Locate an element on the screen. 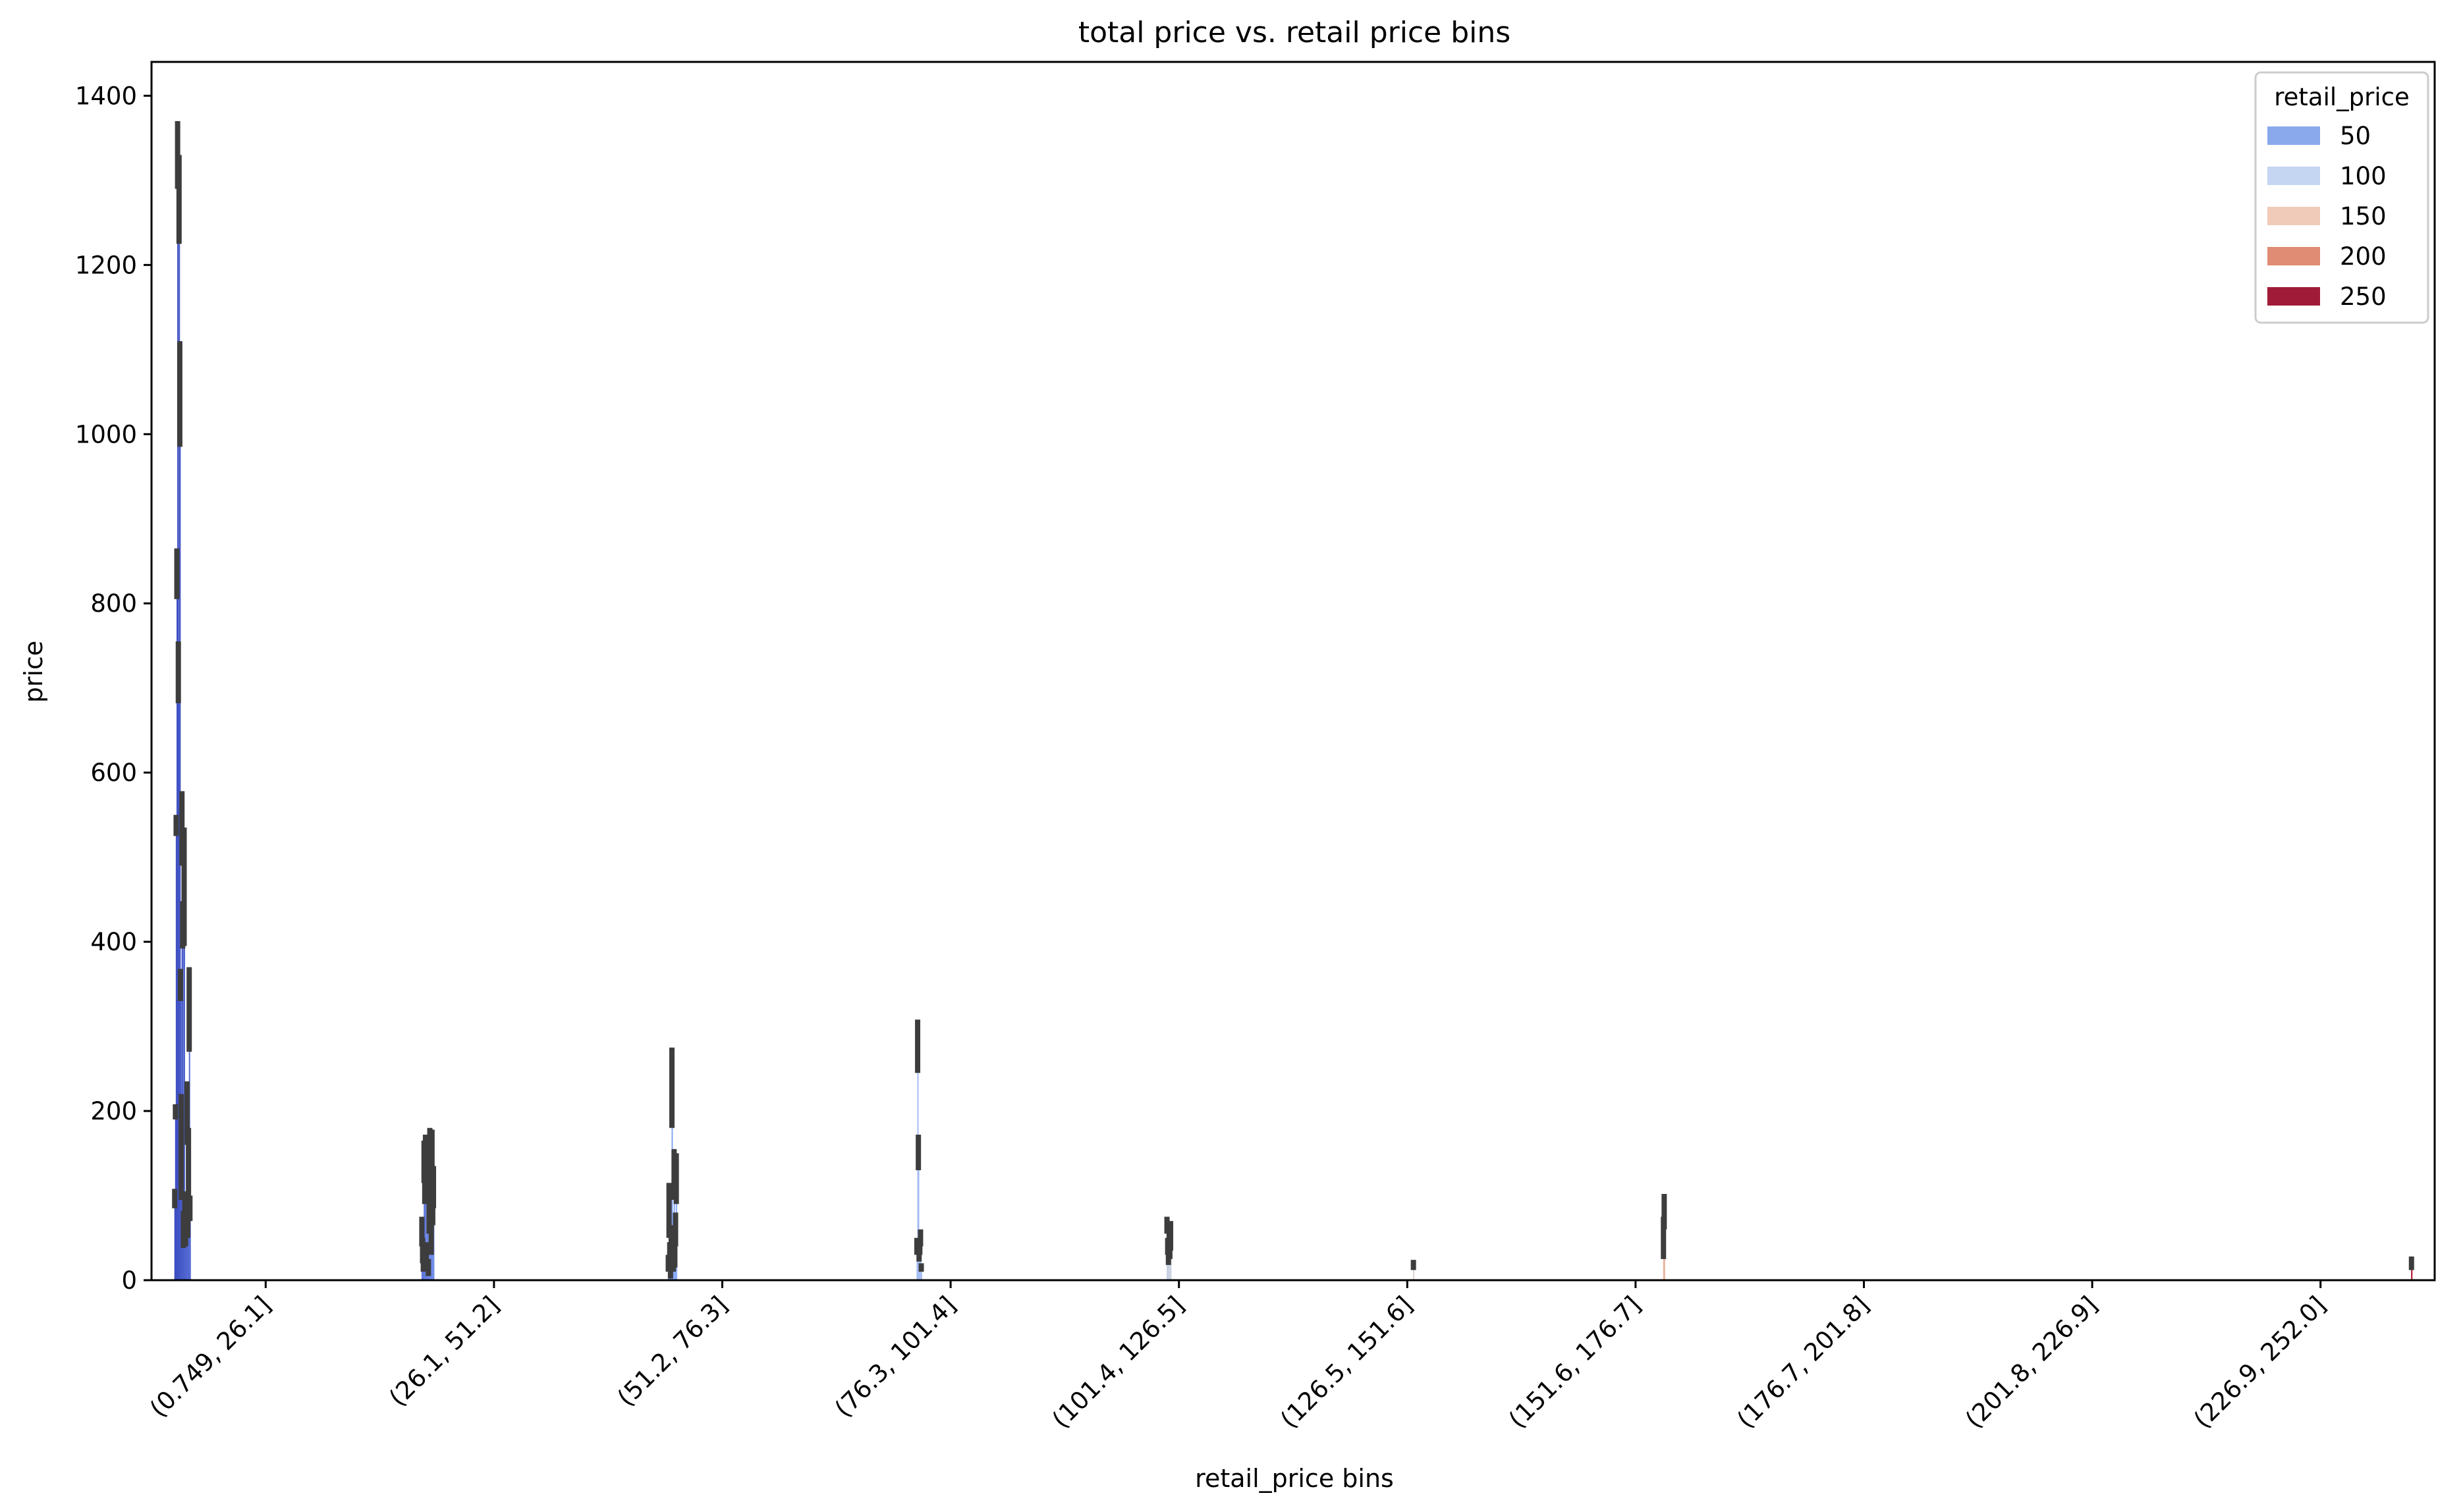 Image resolution: width=2463 pixels, height=1512 pixels. y-axis-label: price is located at coordinates (33, 672).